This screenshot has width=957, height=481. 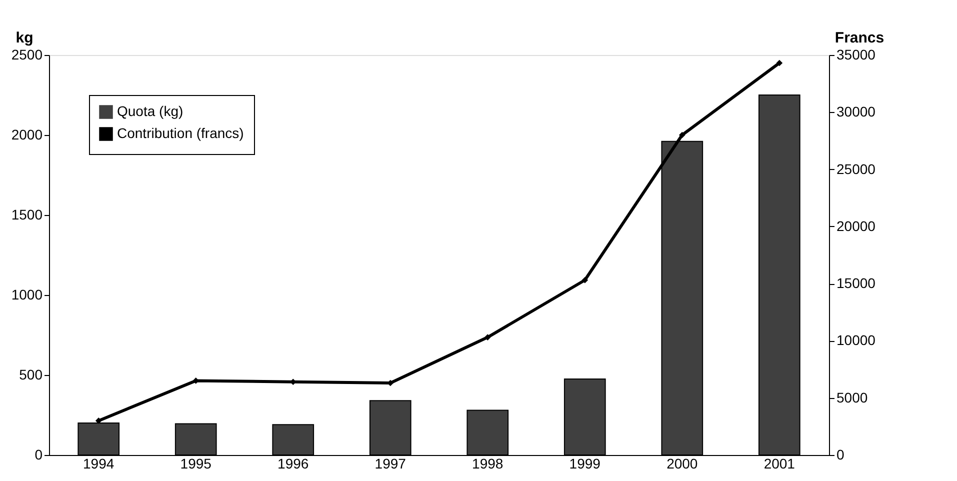 I want to click on y2-tick-label: 25000, so click(x=856, y=168).